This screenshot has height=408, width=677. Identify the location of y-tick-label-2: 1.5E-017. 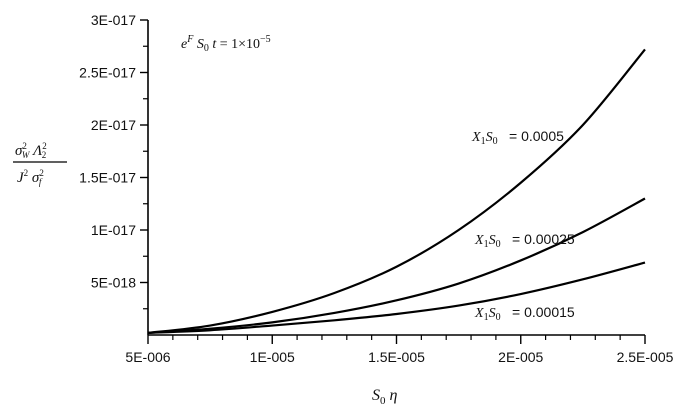
(107, 178).